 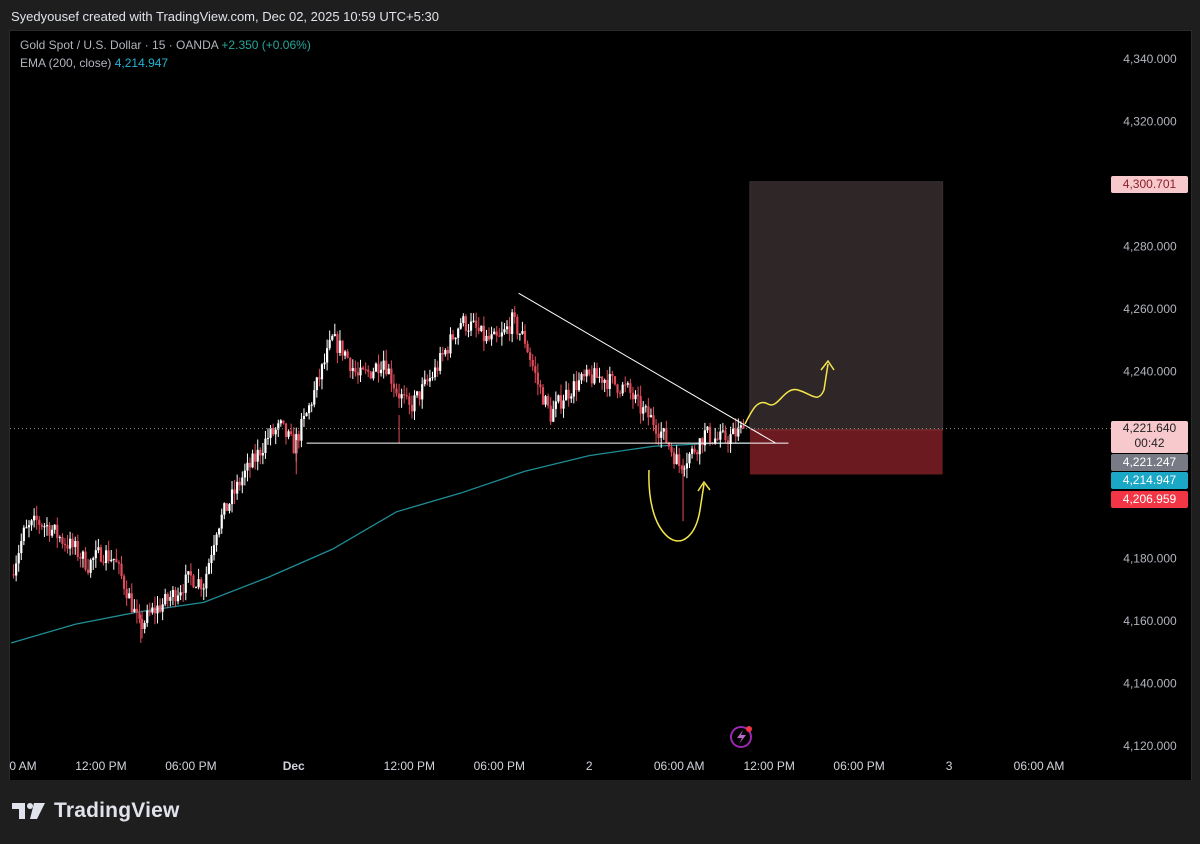 What do you see at coordinates (1150, 559) in the screenshot?
I see `y-tick-label: 4,180.000` at bounding box center [1150, 559].